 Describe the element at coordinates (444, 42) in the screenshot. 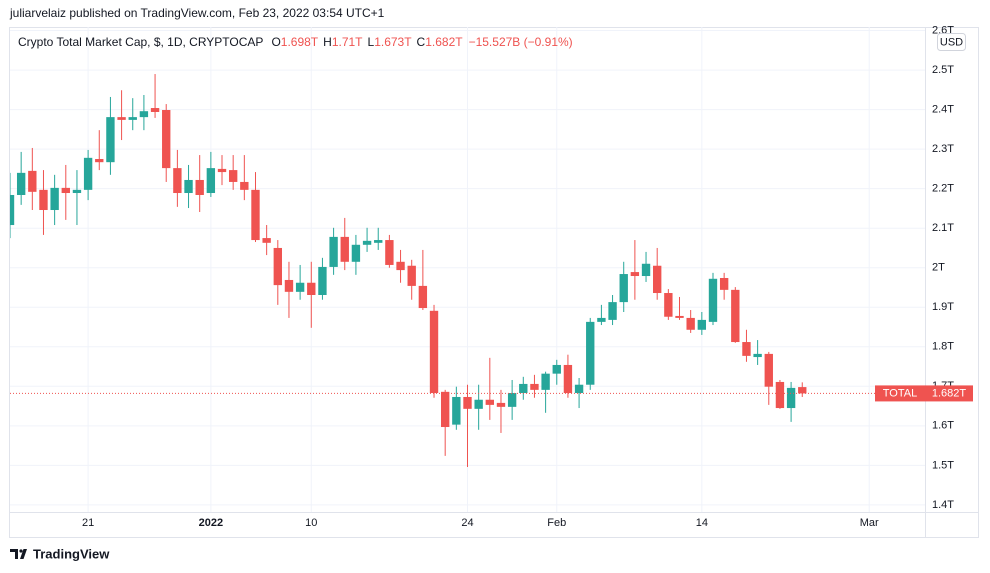

I see `legend-value: 1.682T` at that location.